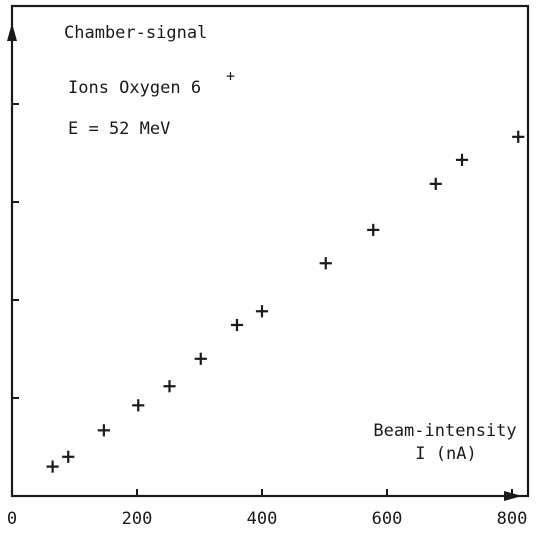 This screenshot has height=536, width=538. Describe the element at coordinates (445, 454) in the screenshot. I see `x-axis-label-line2: I (nA)` at that location.